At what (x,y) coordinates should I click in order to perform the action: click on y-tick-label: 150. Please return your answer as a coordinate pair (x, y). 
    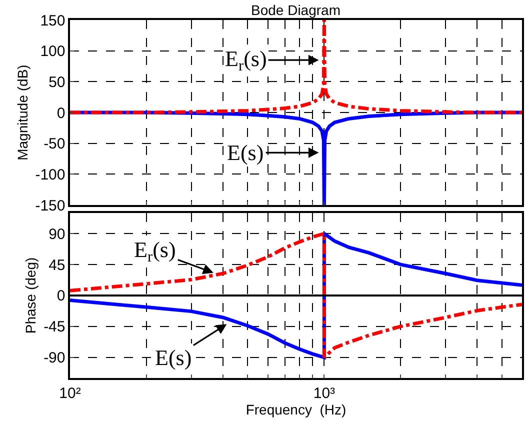
    Looking at the image, I should click on (53, 21).